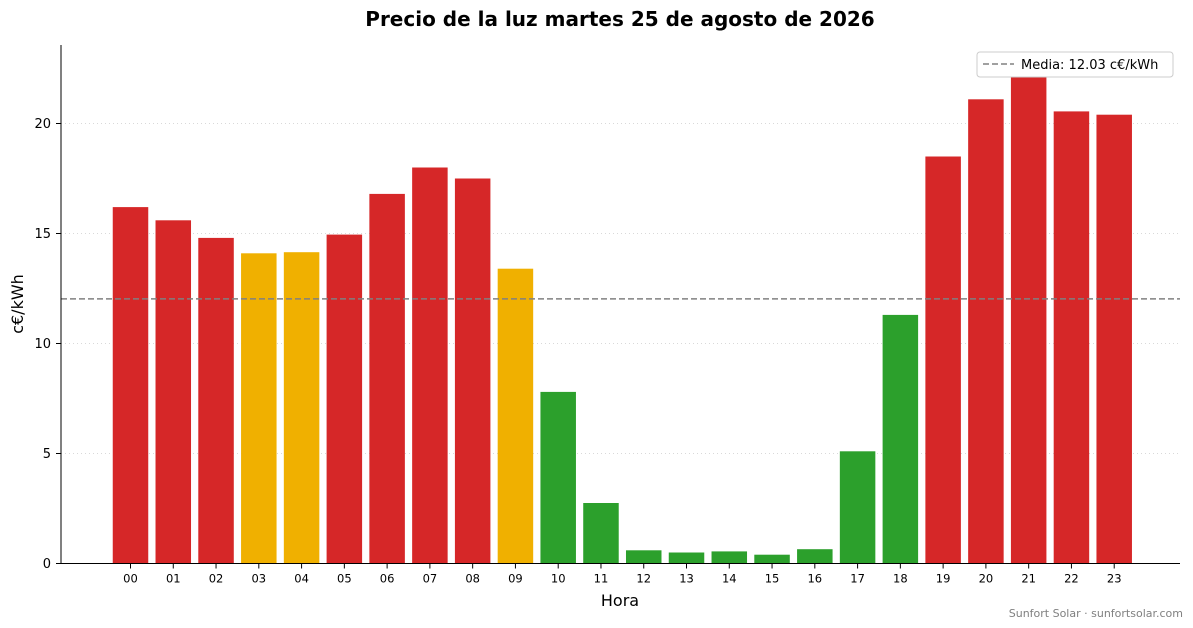 The image size is (1193, 628). What do you see at coordinates (216, 579) in the screenshot?
I see `x-tick-label: 02` at bounding box center [216, 579].